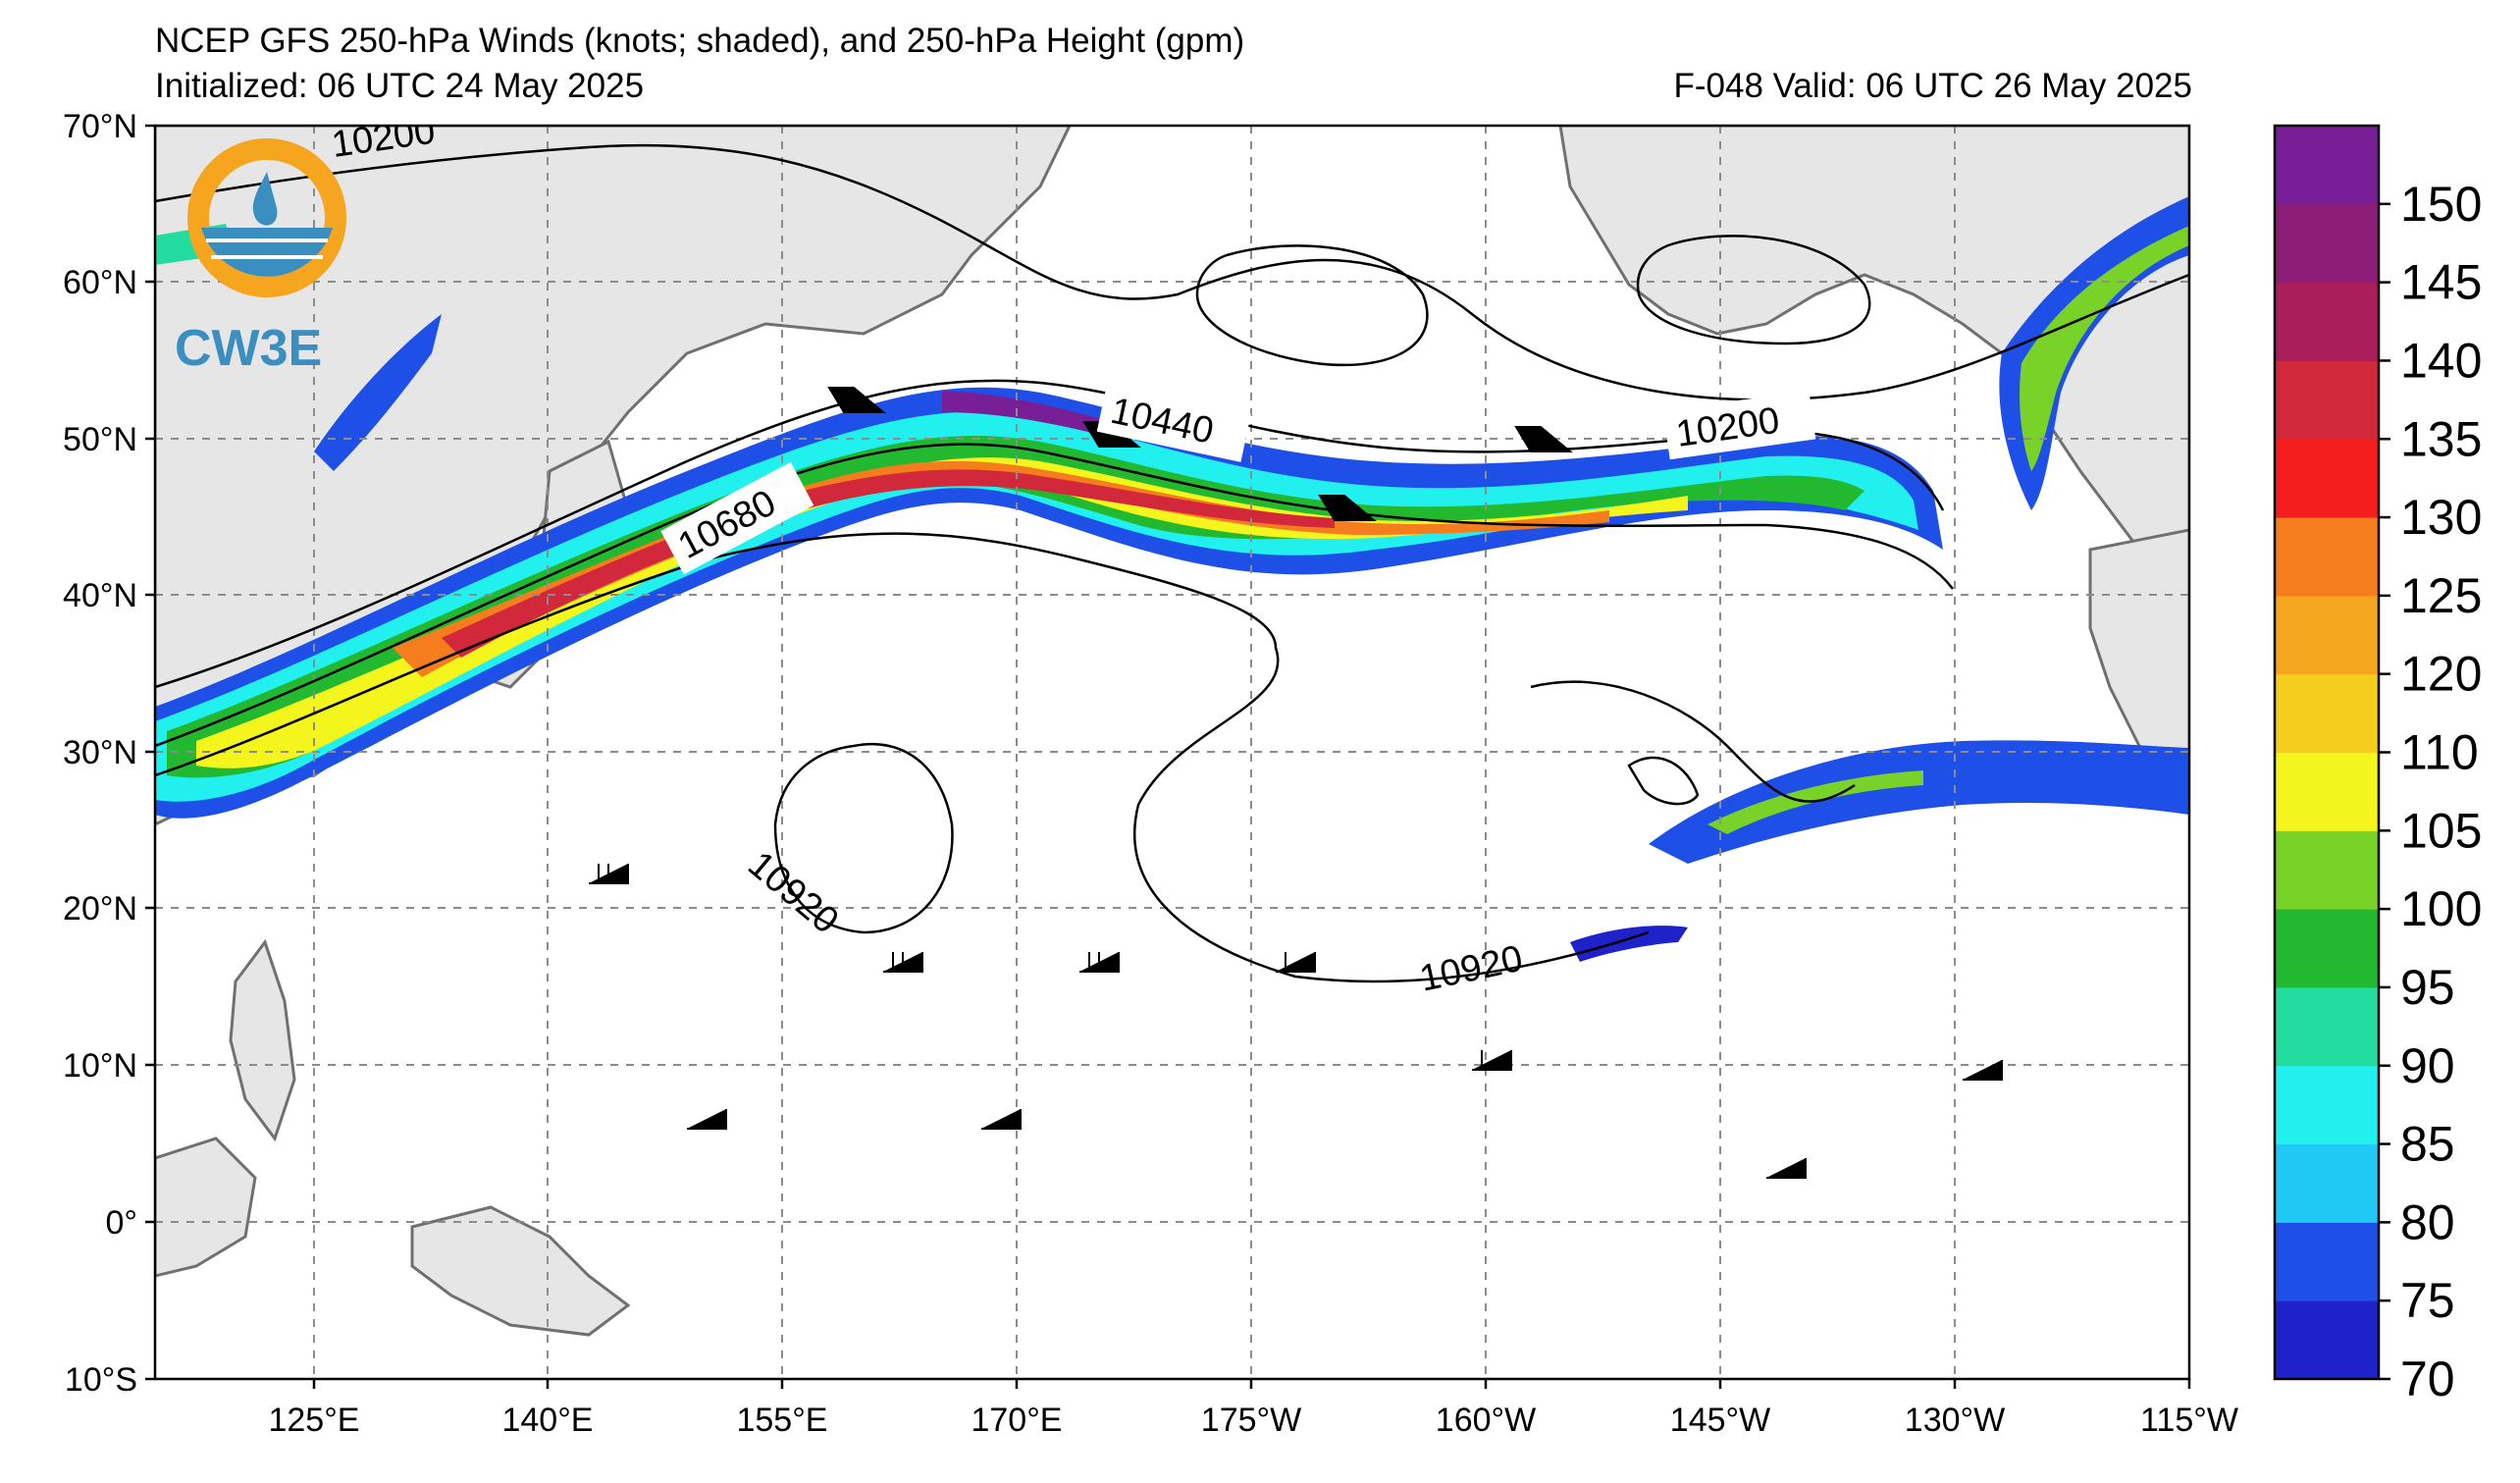  I want to click on colorbar-label: 130, so click(2441, 518).